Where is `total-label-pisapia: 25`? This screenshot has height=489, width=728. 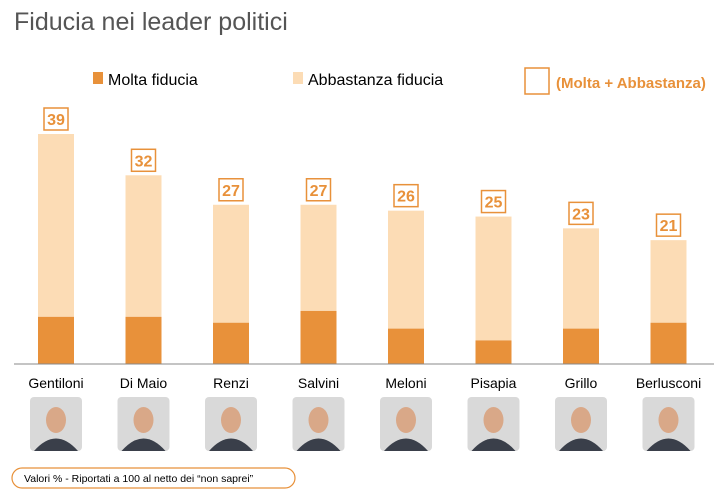 total-label-pisapia: 25 is located at coordinates (494, 203).